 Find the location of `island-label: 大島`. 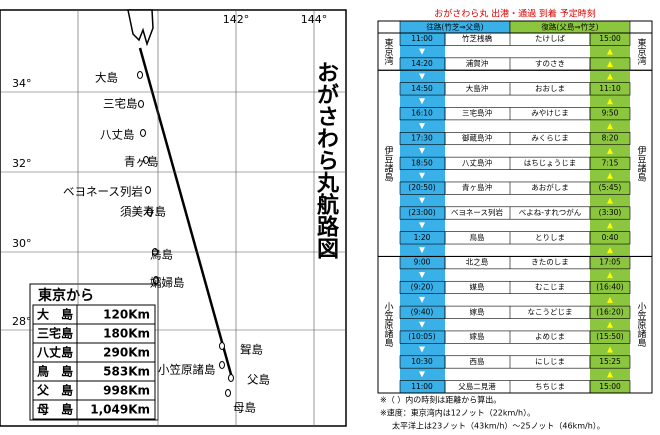

island-label: 大島 is located at coordinates (106, 78).